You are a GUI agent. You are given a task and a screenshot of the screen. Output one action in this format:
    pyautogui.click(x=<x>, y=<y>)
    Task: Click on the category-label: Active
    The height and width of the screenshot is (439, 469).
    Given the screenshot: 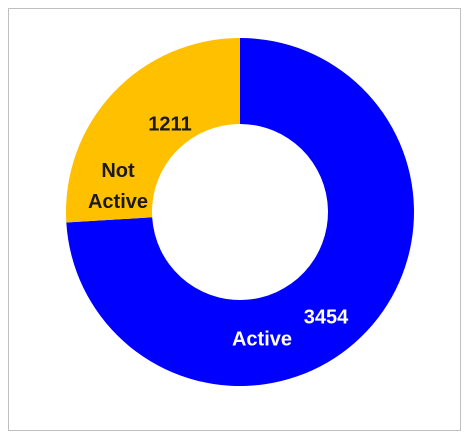 What is the action you would take?
    pyautogui.click(x=262, y=339)
    